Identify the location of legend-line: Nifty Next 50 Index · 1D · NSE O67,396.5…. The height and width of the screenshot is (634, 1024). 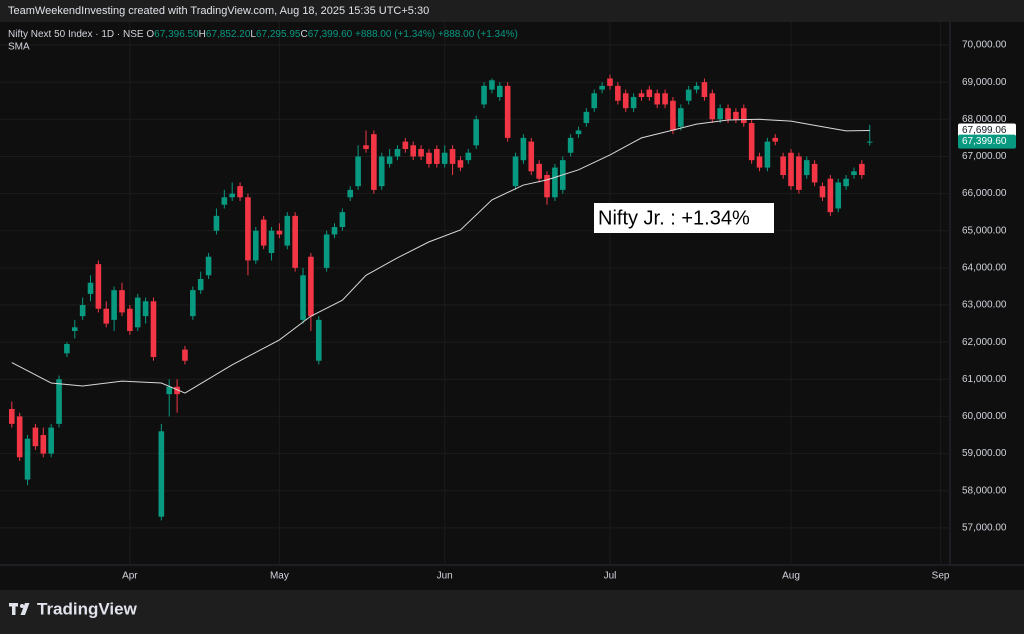
(263, 34).